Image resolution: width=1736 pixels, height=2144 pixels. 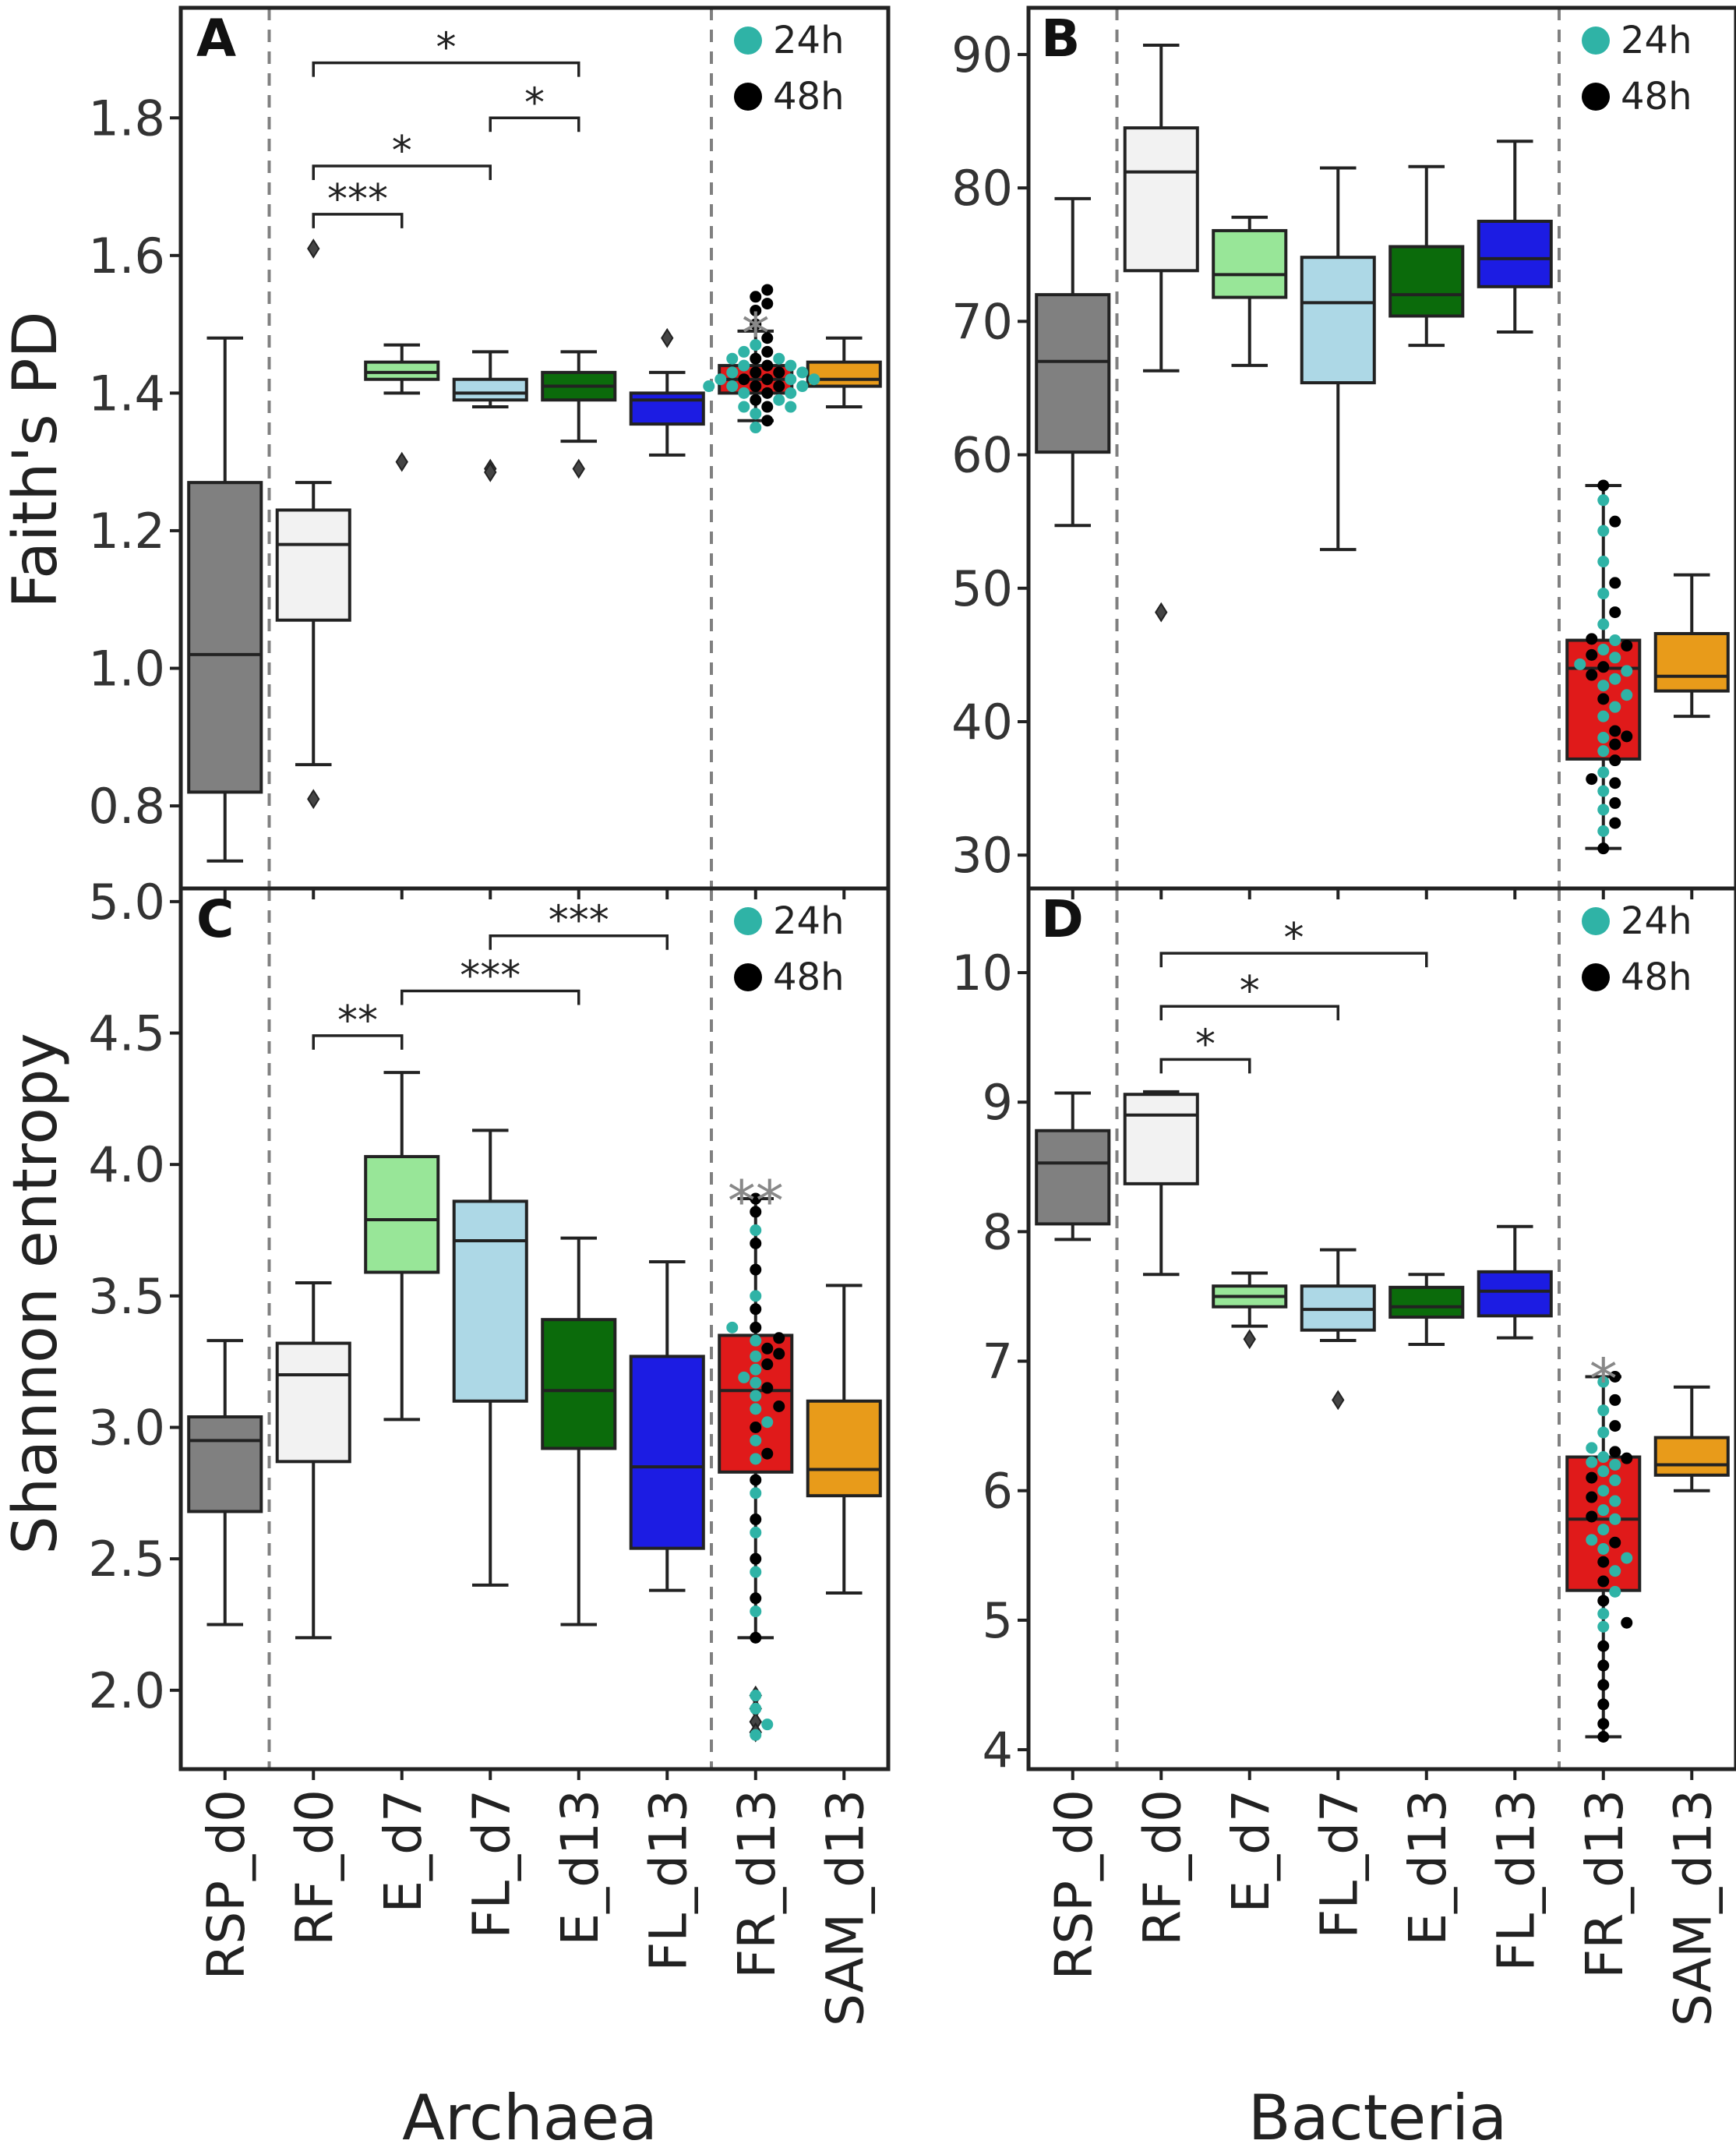 What do you see at coordinates (1691, 1438) in the screenshot?
I see `box-sam-d13` at bounding box center [1691, 1438].